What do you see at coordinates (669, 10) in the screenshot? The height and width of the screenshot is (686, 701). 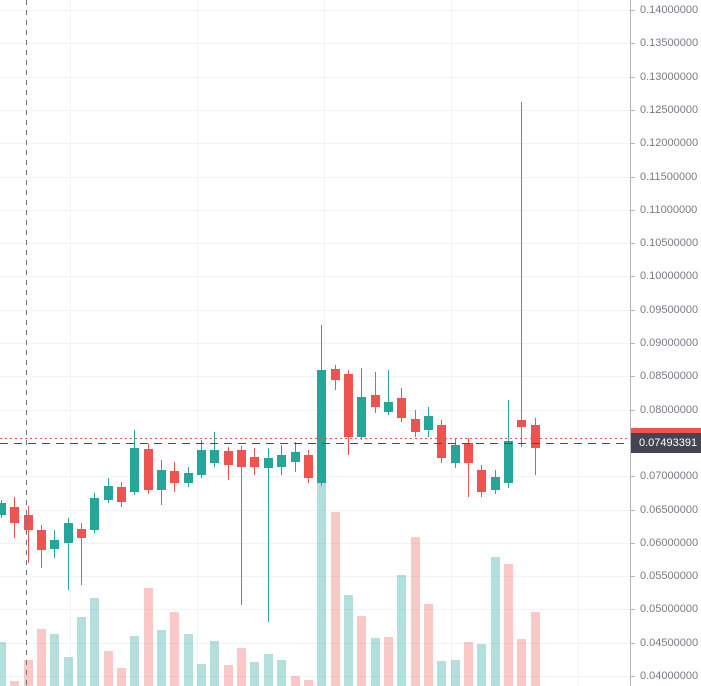 I see `price-tick-label: 0.14000000` at bounding box center [669, 10].